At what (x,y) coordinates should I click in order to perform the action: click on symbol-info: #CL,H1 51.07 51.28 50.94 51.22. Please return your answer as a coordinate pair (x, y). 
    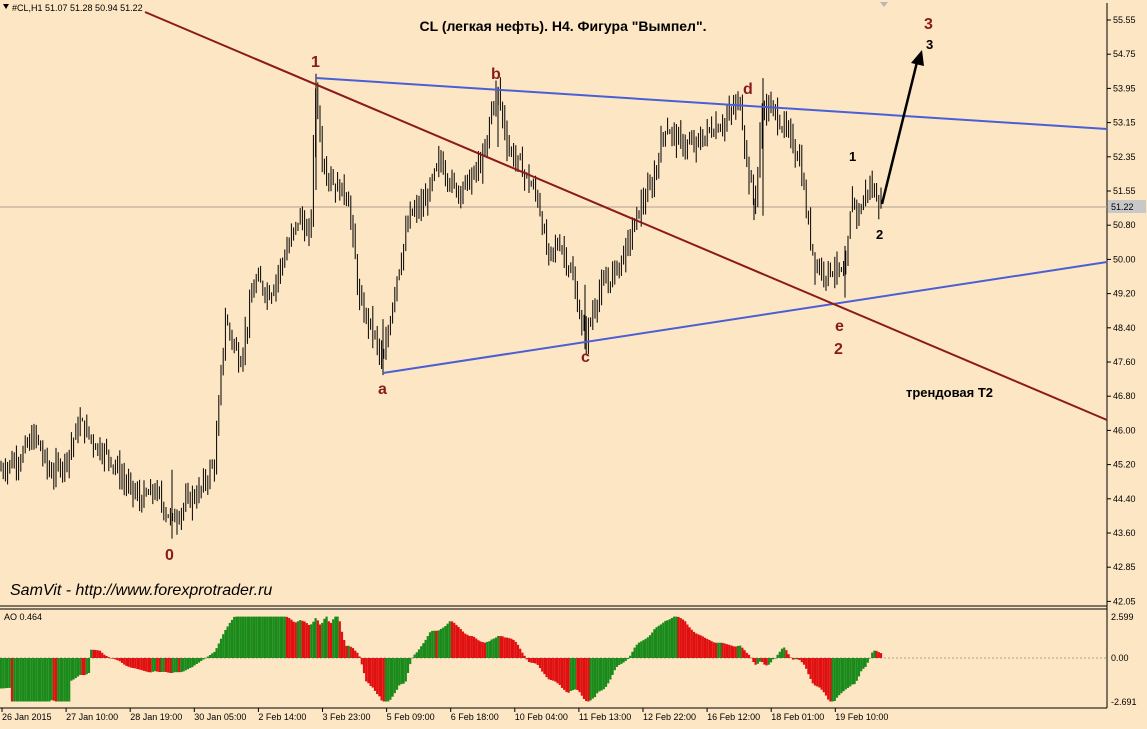
    Looking at the image, I should click on (77, 8).